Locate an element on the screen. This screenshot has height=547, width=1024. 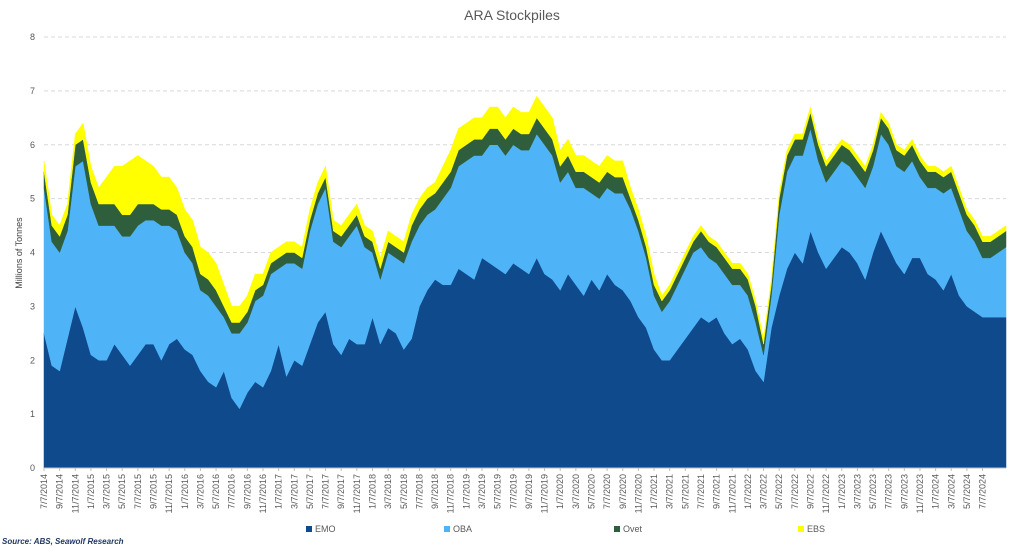
x-tick-label: 9/7/2017 is located at coordinates (341, 491).